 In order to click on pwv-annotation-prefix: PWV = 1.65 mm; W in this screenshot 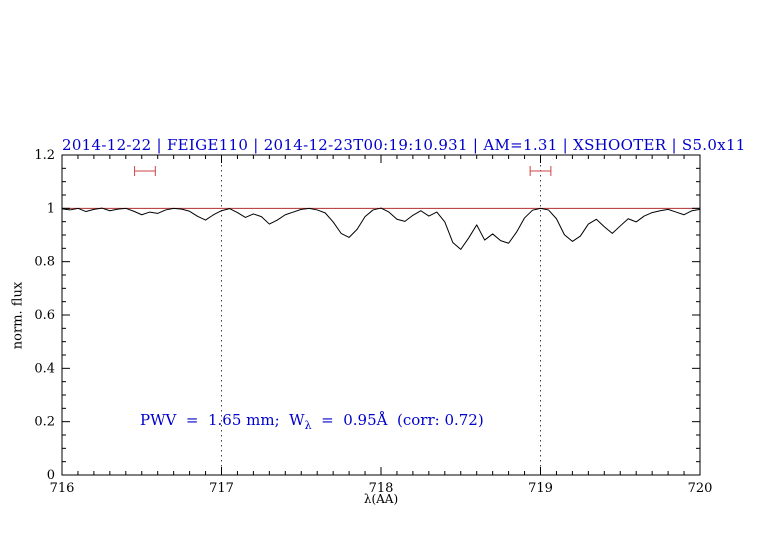, I will do `click(222, 420)`.